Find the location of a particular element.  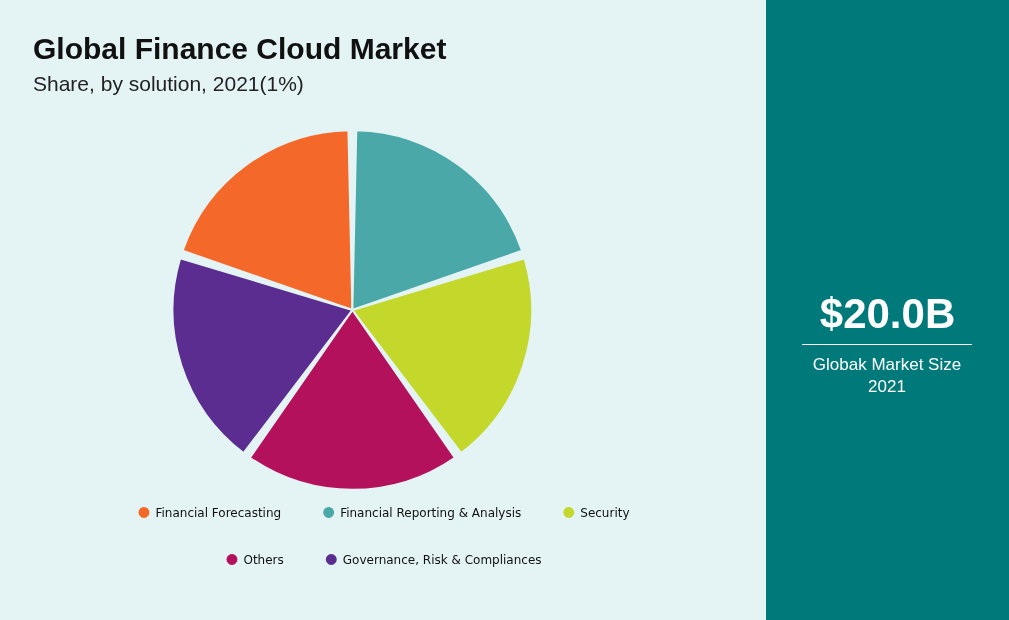

chart-subtitle: Share, by solution, 2021(1%) is located at coordinates (168, 83).